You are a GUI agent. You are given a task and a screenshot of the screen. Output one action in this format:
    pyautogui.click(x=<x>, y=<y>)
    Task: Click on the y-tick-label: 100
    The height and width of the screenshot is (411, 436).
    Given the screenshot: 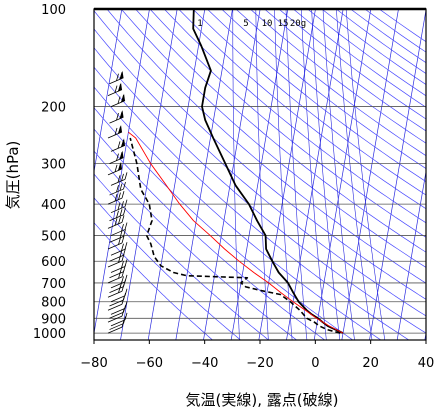 What is the action you would take?
    pyautogui.click(x=53, y=10)
    